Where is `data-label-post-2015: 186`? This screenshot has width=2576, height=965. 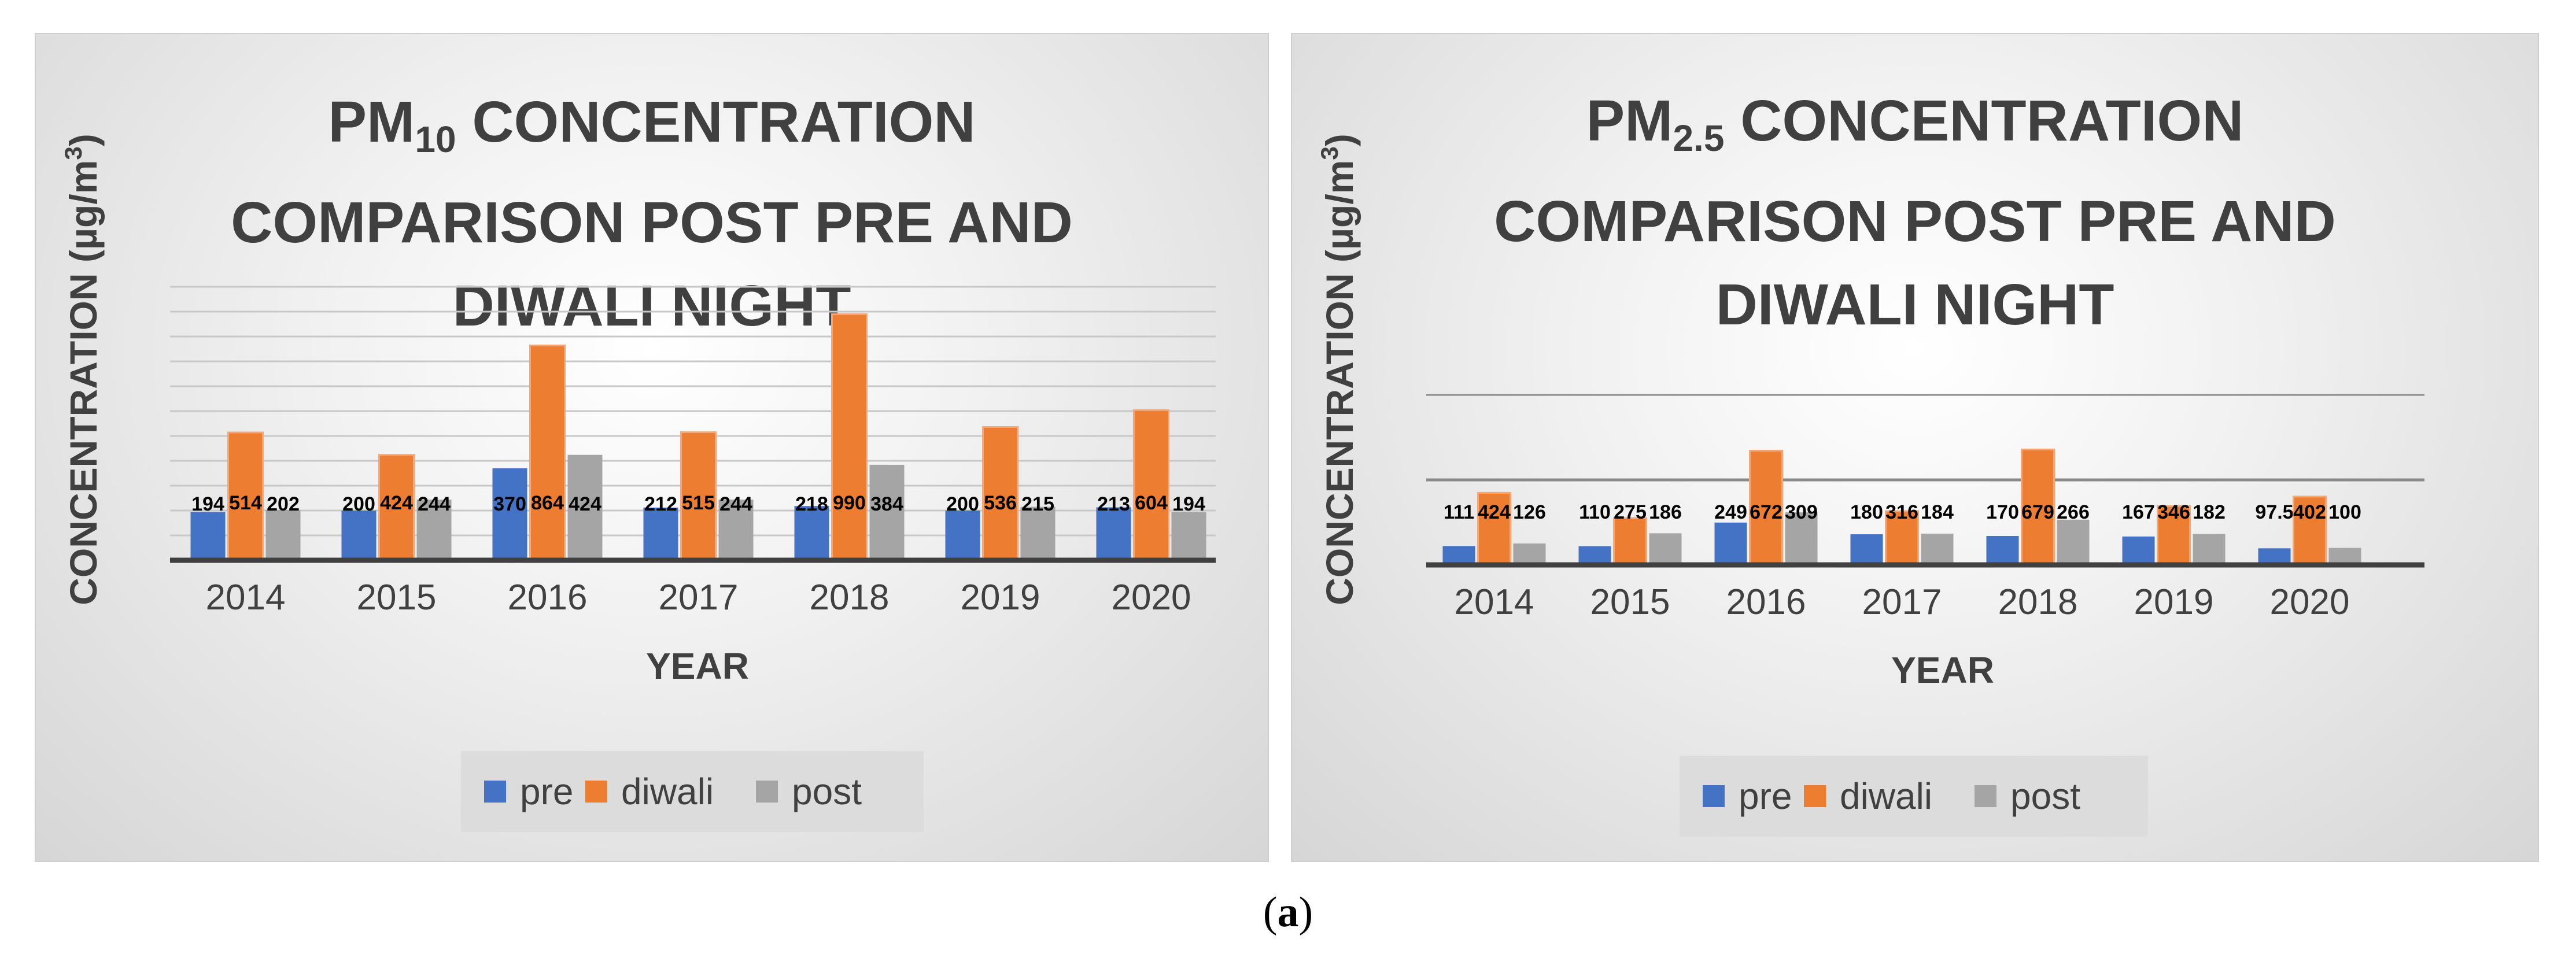
data-label-post-2015: 186 is located at coordinates (1665, 512).